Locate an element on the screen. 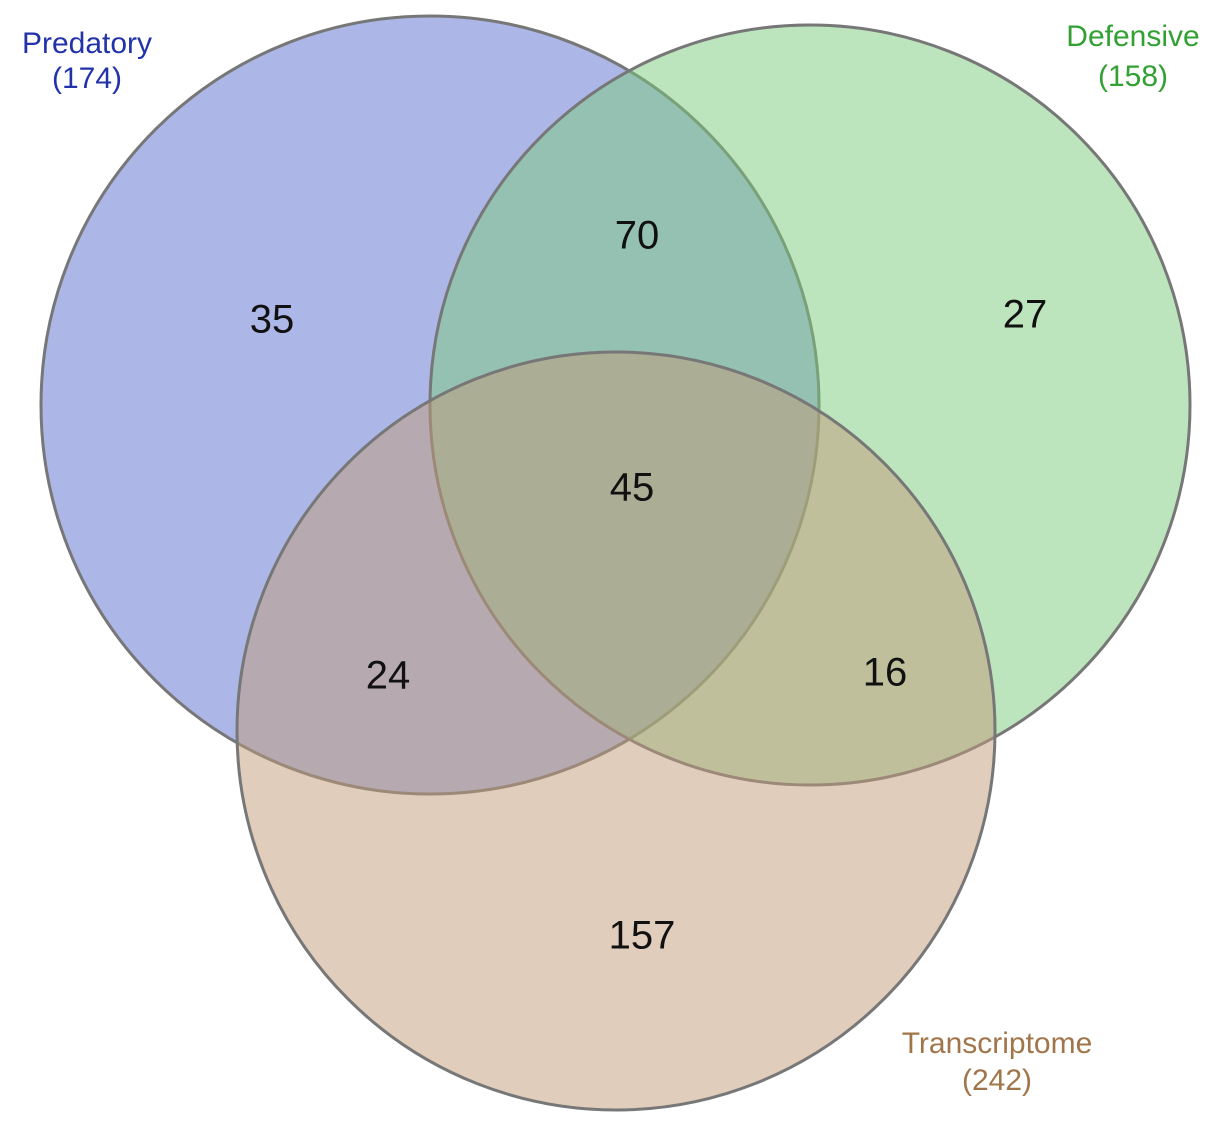 The image size is (1208, 1126). set-name: Transcriptome is located at coordinates (997, 1043).